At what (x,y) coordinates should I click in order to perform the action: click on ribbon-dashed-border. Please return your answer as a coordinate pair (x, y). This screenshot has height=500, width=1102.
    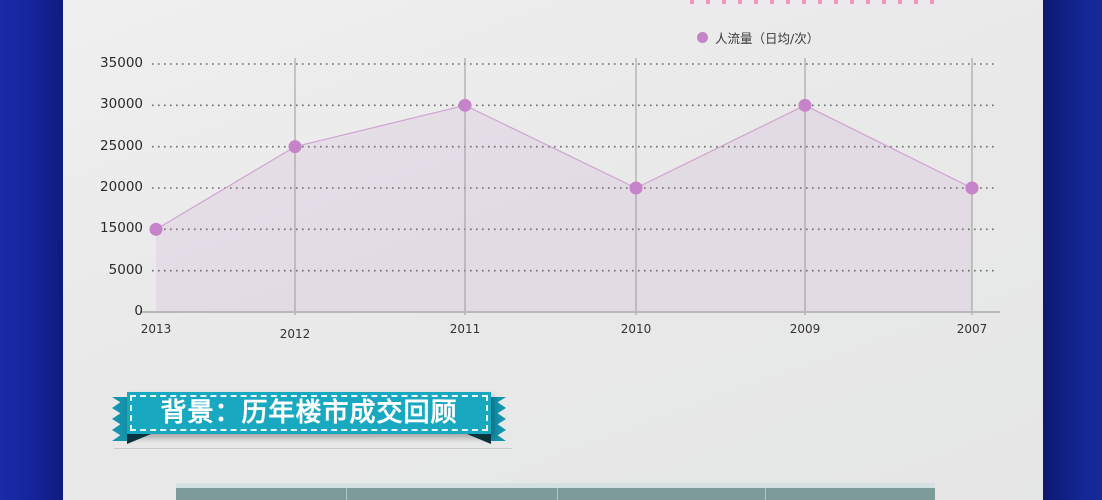
    Looking at the image, I should click on (309, 413).